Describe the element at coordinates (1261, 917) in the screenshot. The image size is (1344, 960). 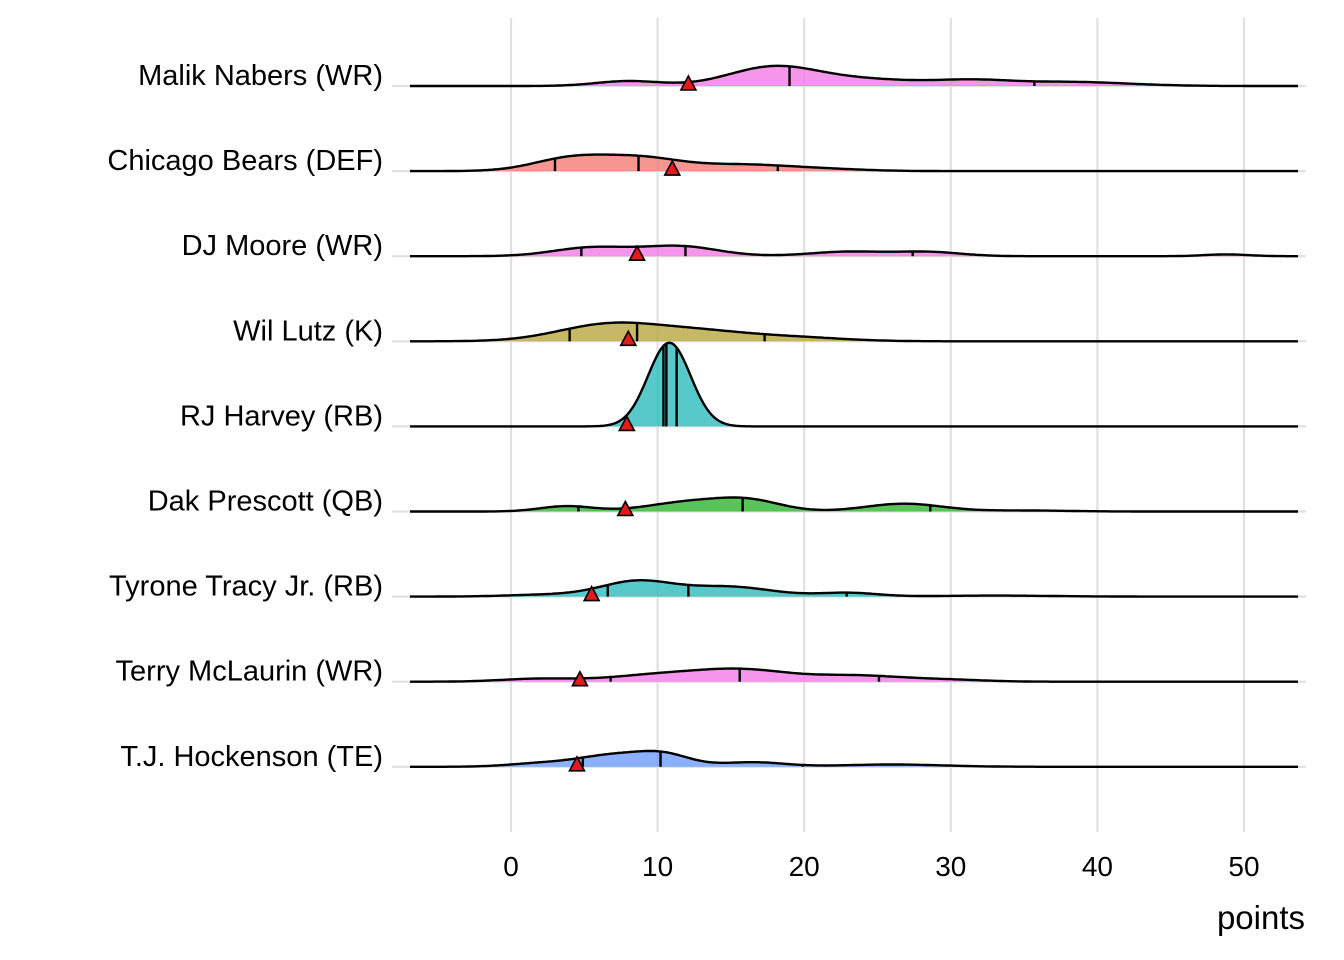
I see `x-axis-title: points` at that location.